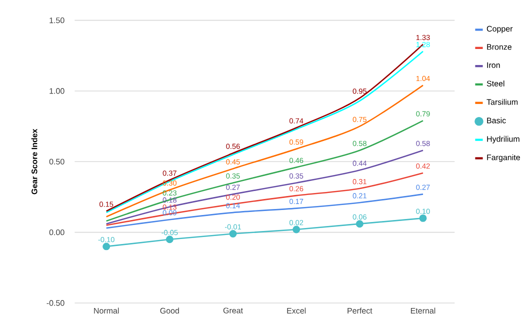 The image size is (532, 327). What do you see at coordinates (493, 65) in the screenshot?
I see `legend-label: Iron` at bounding box center [493, 65].